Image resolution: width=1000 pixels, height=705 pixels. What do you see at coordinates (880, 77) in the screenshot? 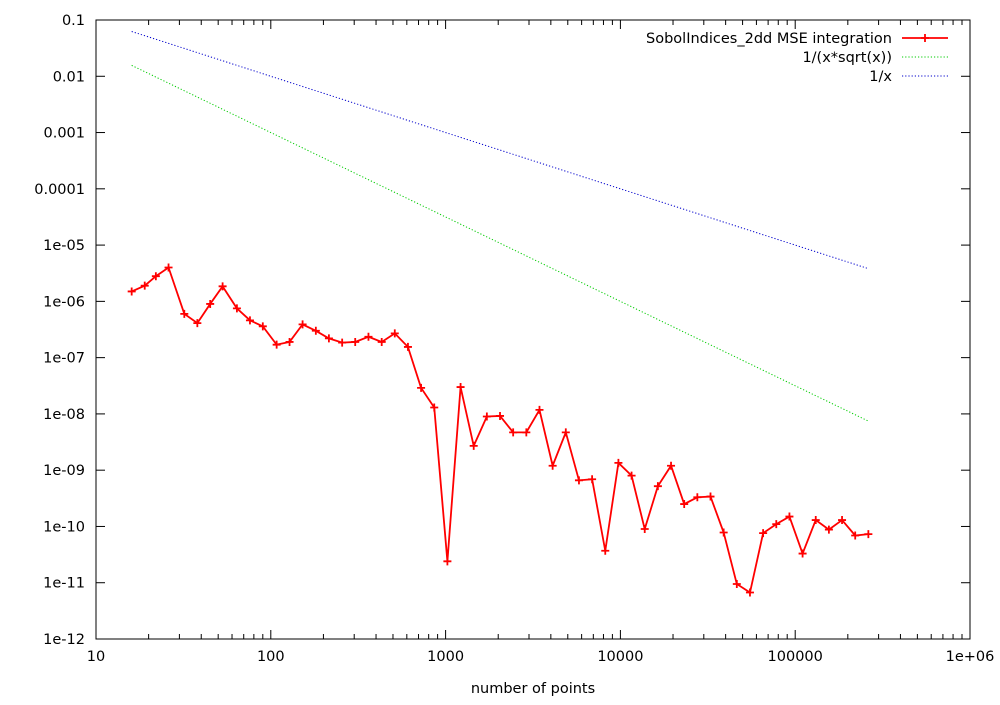
I see `legend-label: 1/x` at bounding box center [880, 77].